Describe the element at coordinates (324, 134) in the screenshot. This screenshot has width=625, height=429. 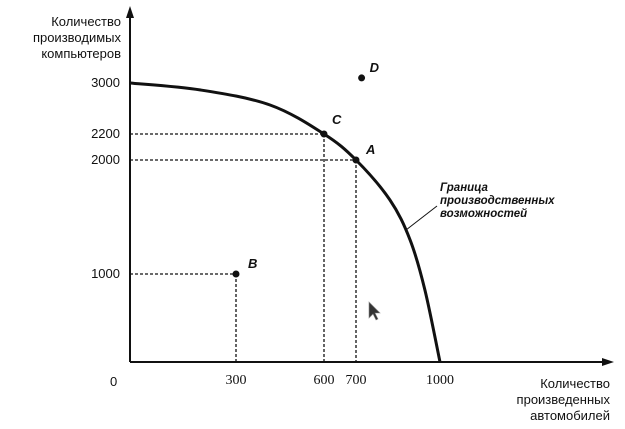
I see `point-c` at that location.